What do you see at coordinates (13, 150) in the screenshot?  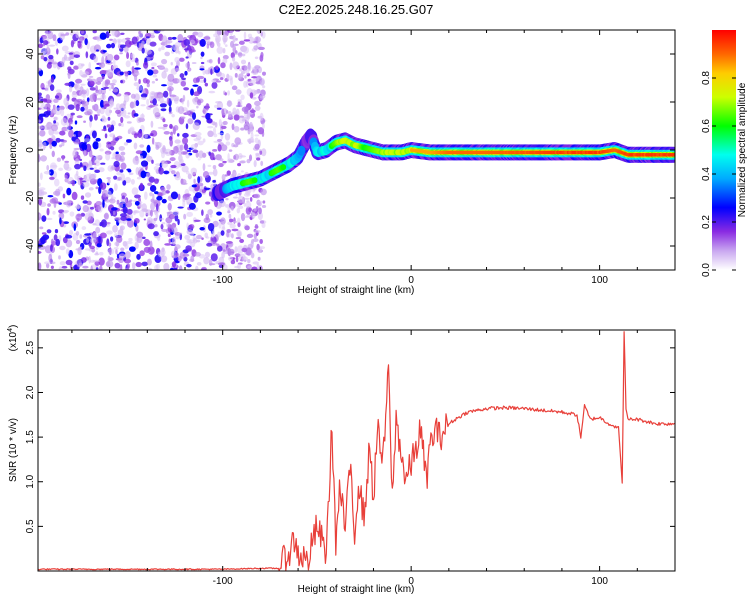 I see `spectrogram-ylabel: Frequency (Hz)` at bounding box center [13, 150].